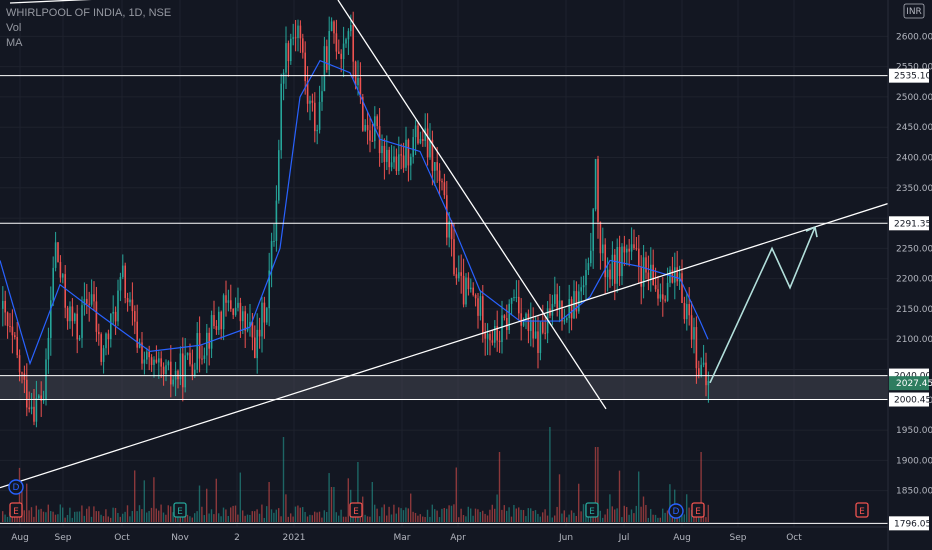  Describe the element at coordinates (444, 387) in the screenshot. I see `support-zone` at that location.